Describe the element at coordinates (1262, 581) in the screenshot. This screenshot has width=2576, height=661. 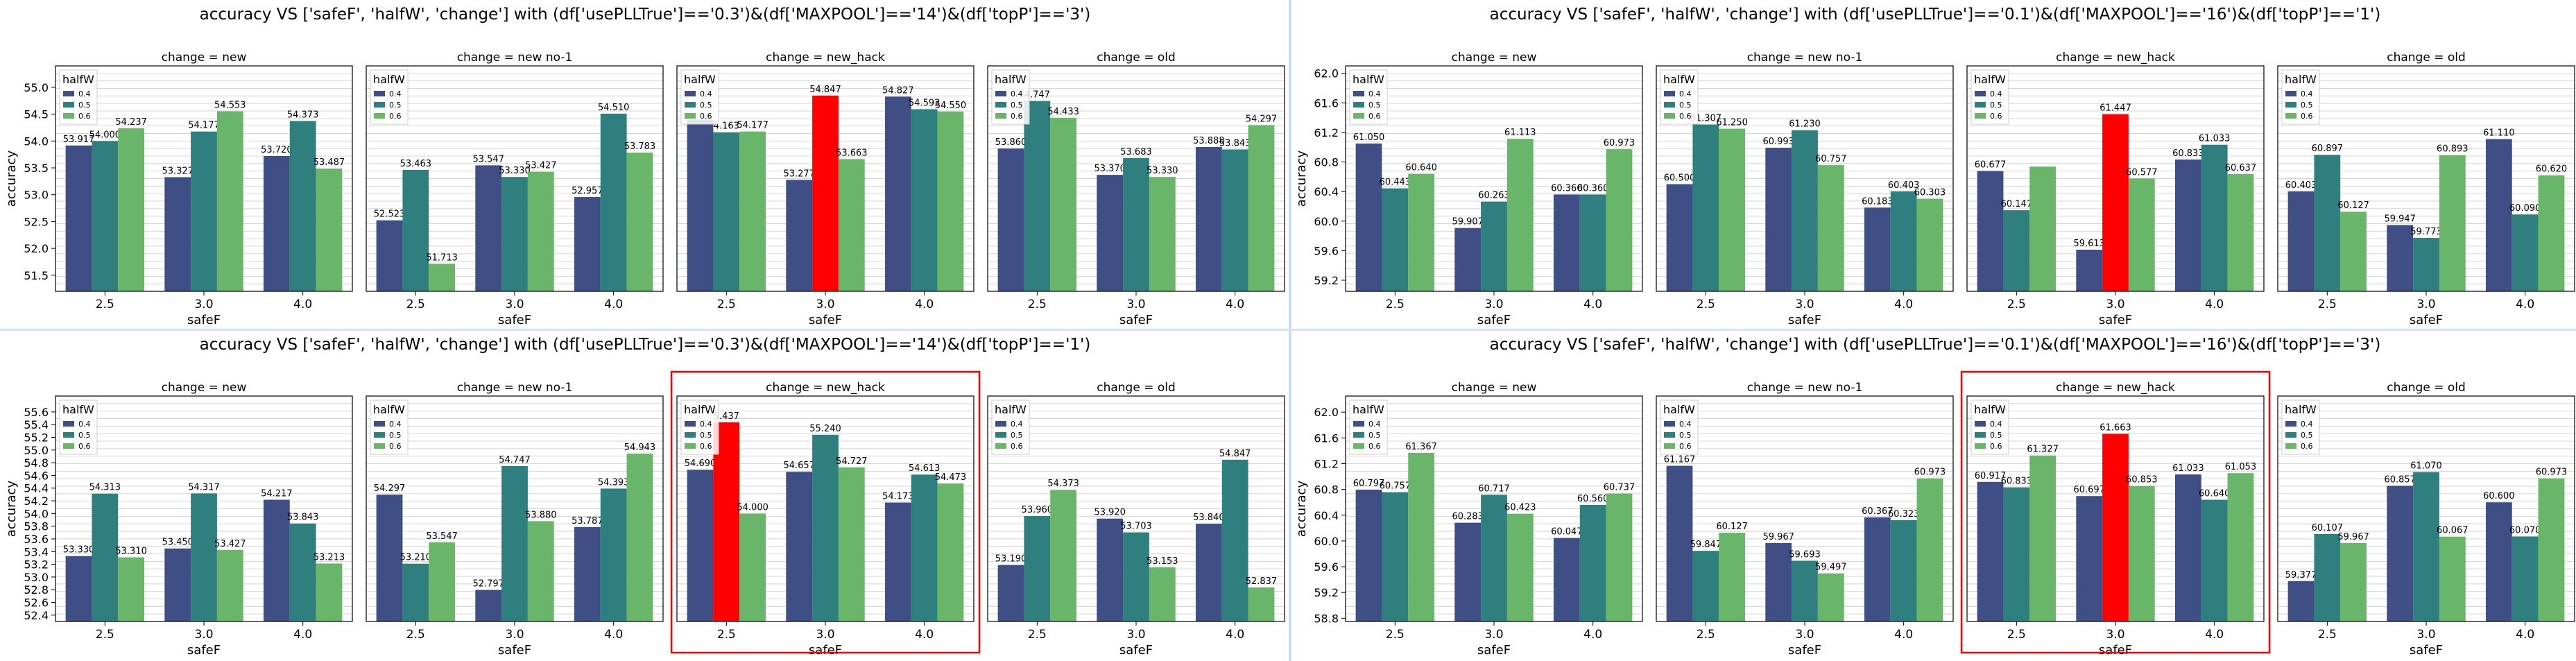
I see `bar-value-label: 52.837` at that location.